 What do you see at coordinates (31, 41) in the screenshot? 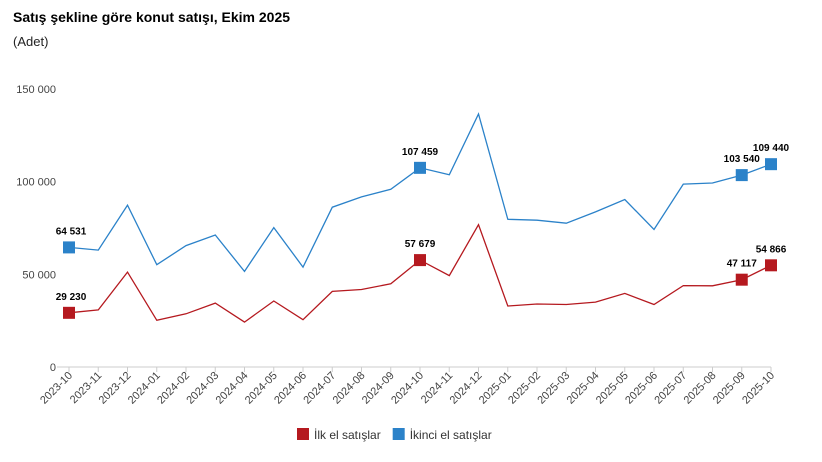
I see `chart-subtitle: (Adet)` at bounding box center [31, 41].